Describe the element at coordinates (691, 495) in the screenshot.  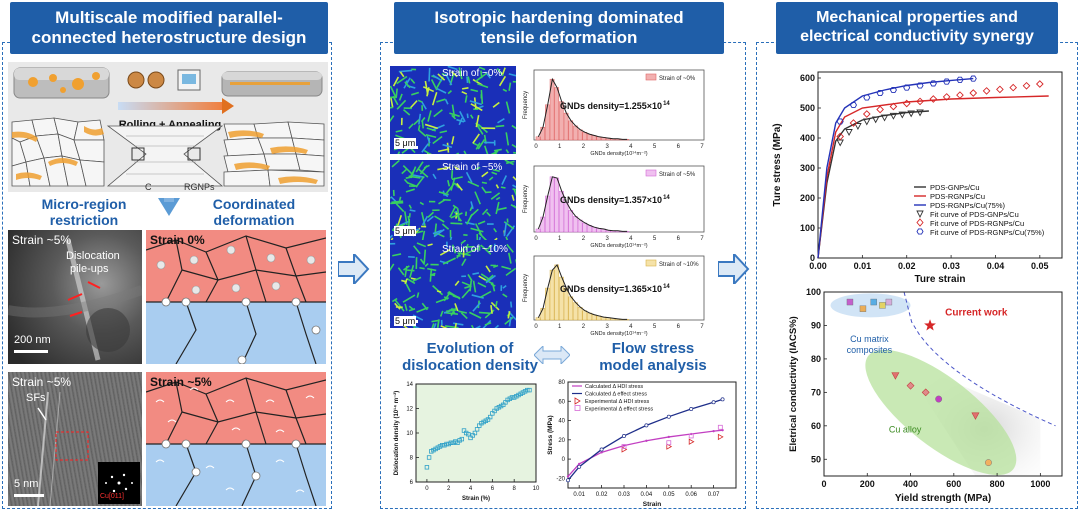
I see `x-tick-label: 0.06` at that location.